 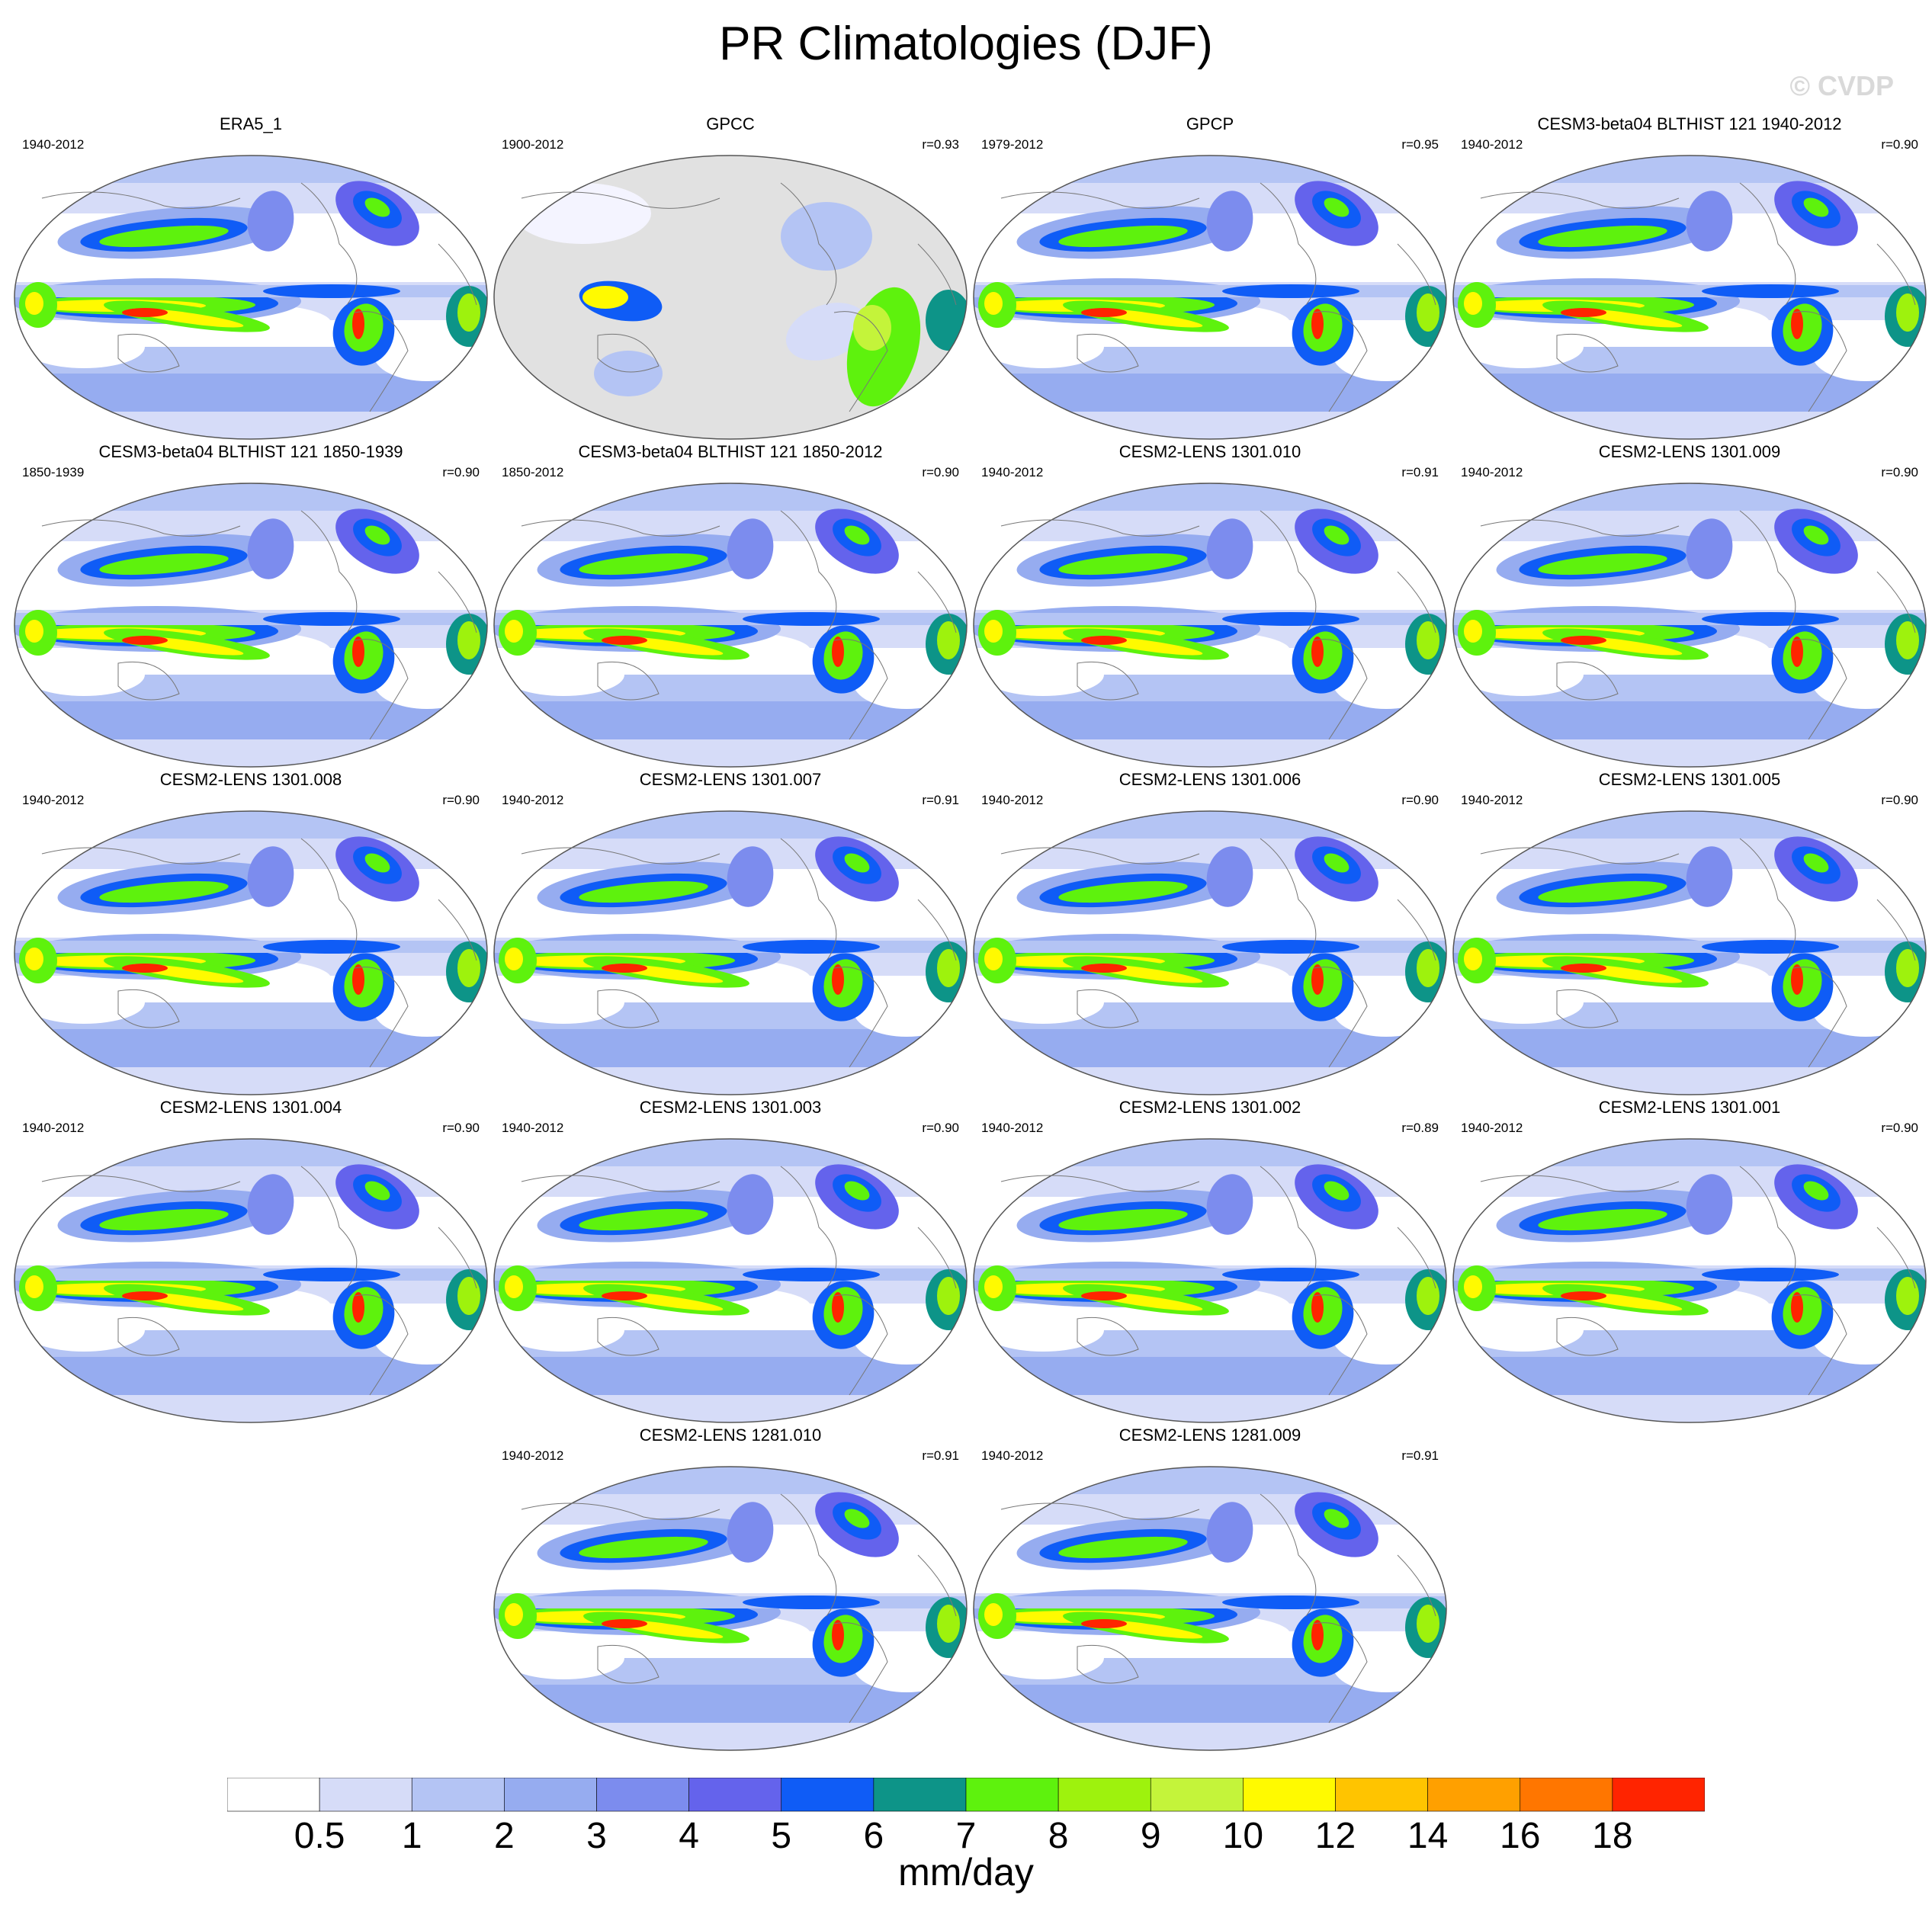 What do you see at coordinates (1210, 123) in the screenshot?
I see `panel-title: GPCP` at bounding box center [1210, 123].